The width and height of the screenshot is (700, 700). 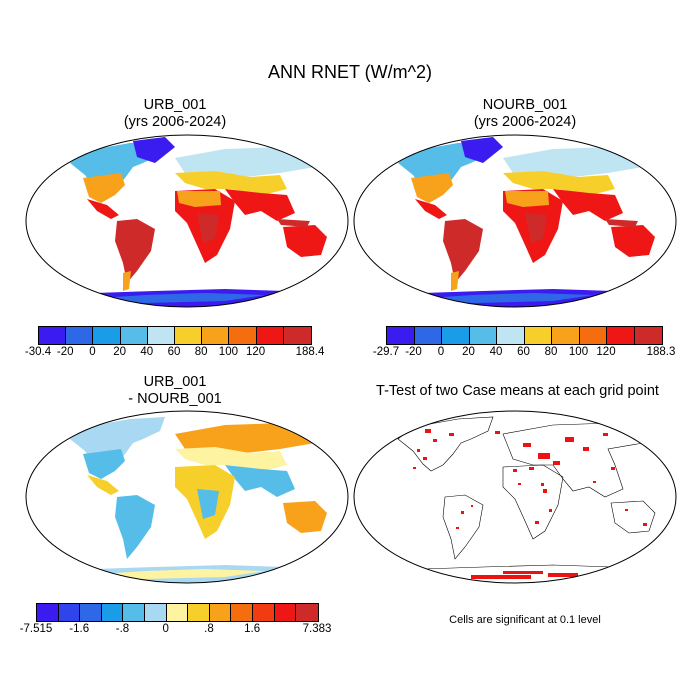 I want to click on urb-title-line2: (yrs 2006-2024), so click(x=175, y=122).